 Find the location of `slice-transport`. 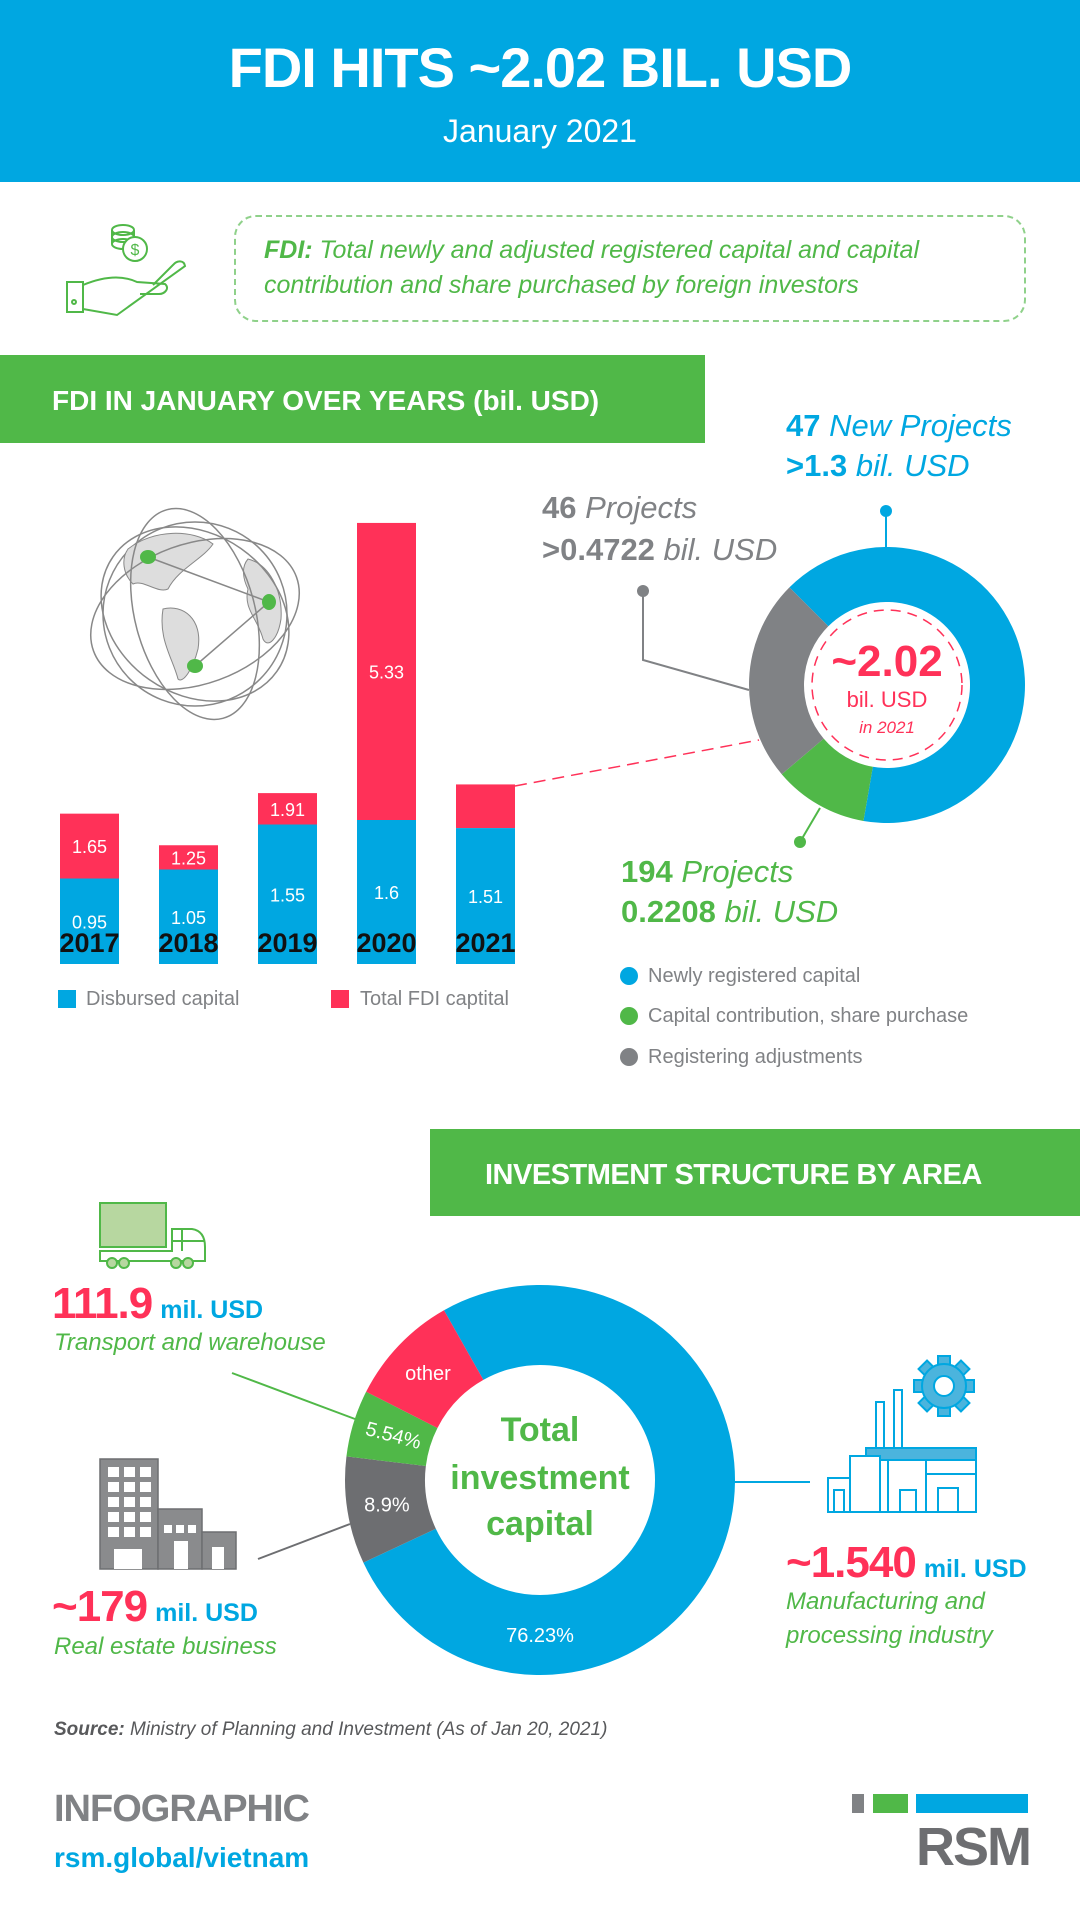

slice-transport is located at coordinates (392, 1429).